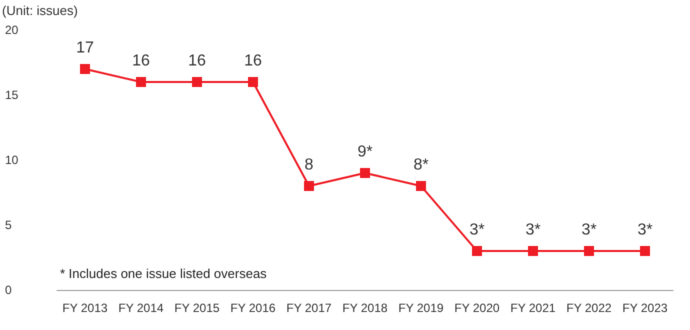 The height and width of the screenshot is (330, 690). What do you see at coordinates (40, 10) in the screenshot?
I see `y-axis-title: (Unit: issues)` at bounding box center [40, 10].